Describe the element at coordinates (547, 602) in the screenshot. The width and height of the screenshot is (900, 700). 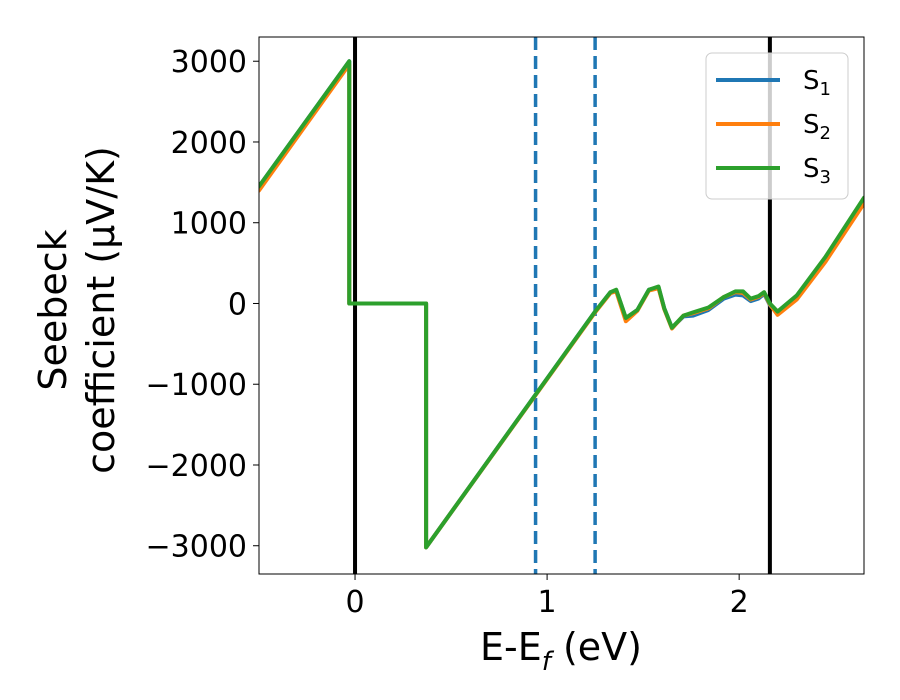
I see `x-tick-label: 1` at that location.